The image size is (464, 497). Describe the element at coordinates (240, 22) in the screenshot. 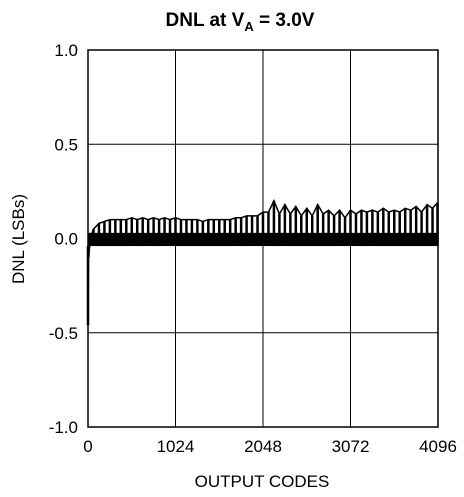

I see `chart-title: DNL at VA = 3.0V` at that location.